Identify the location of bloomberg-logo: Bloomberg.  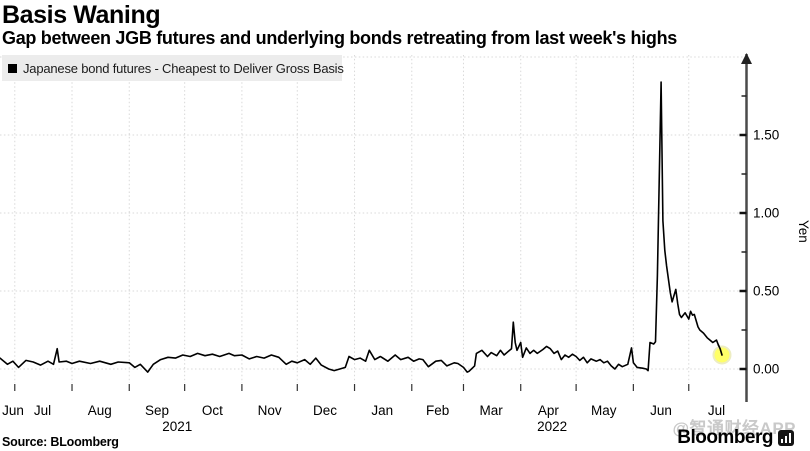
(735, 438).